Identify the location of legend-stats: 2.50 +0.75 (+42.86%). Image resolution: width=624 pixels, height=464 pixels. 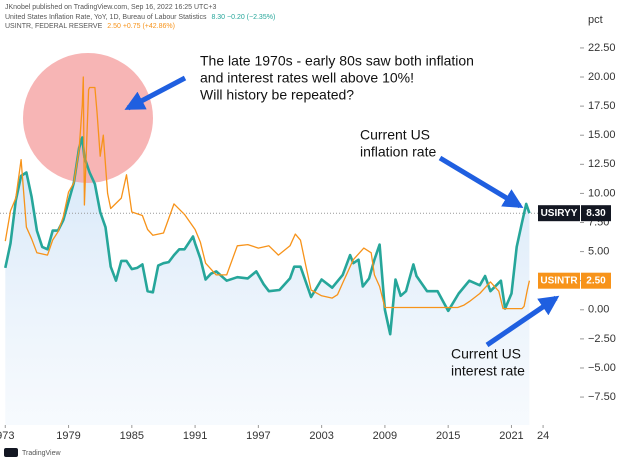
(141, 26).